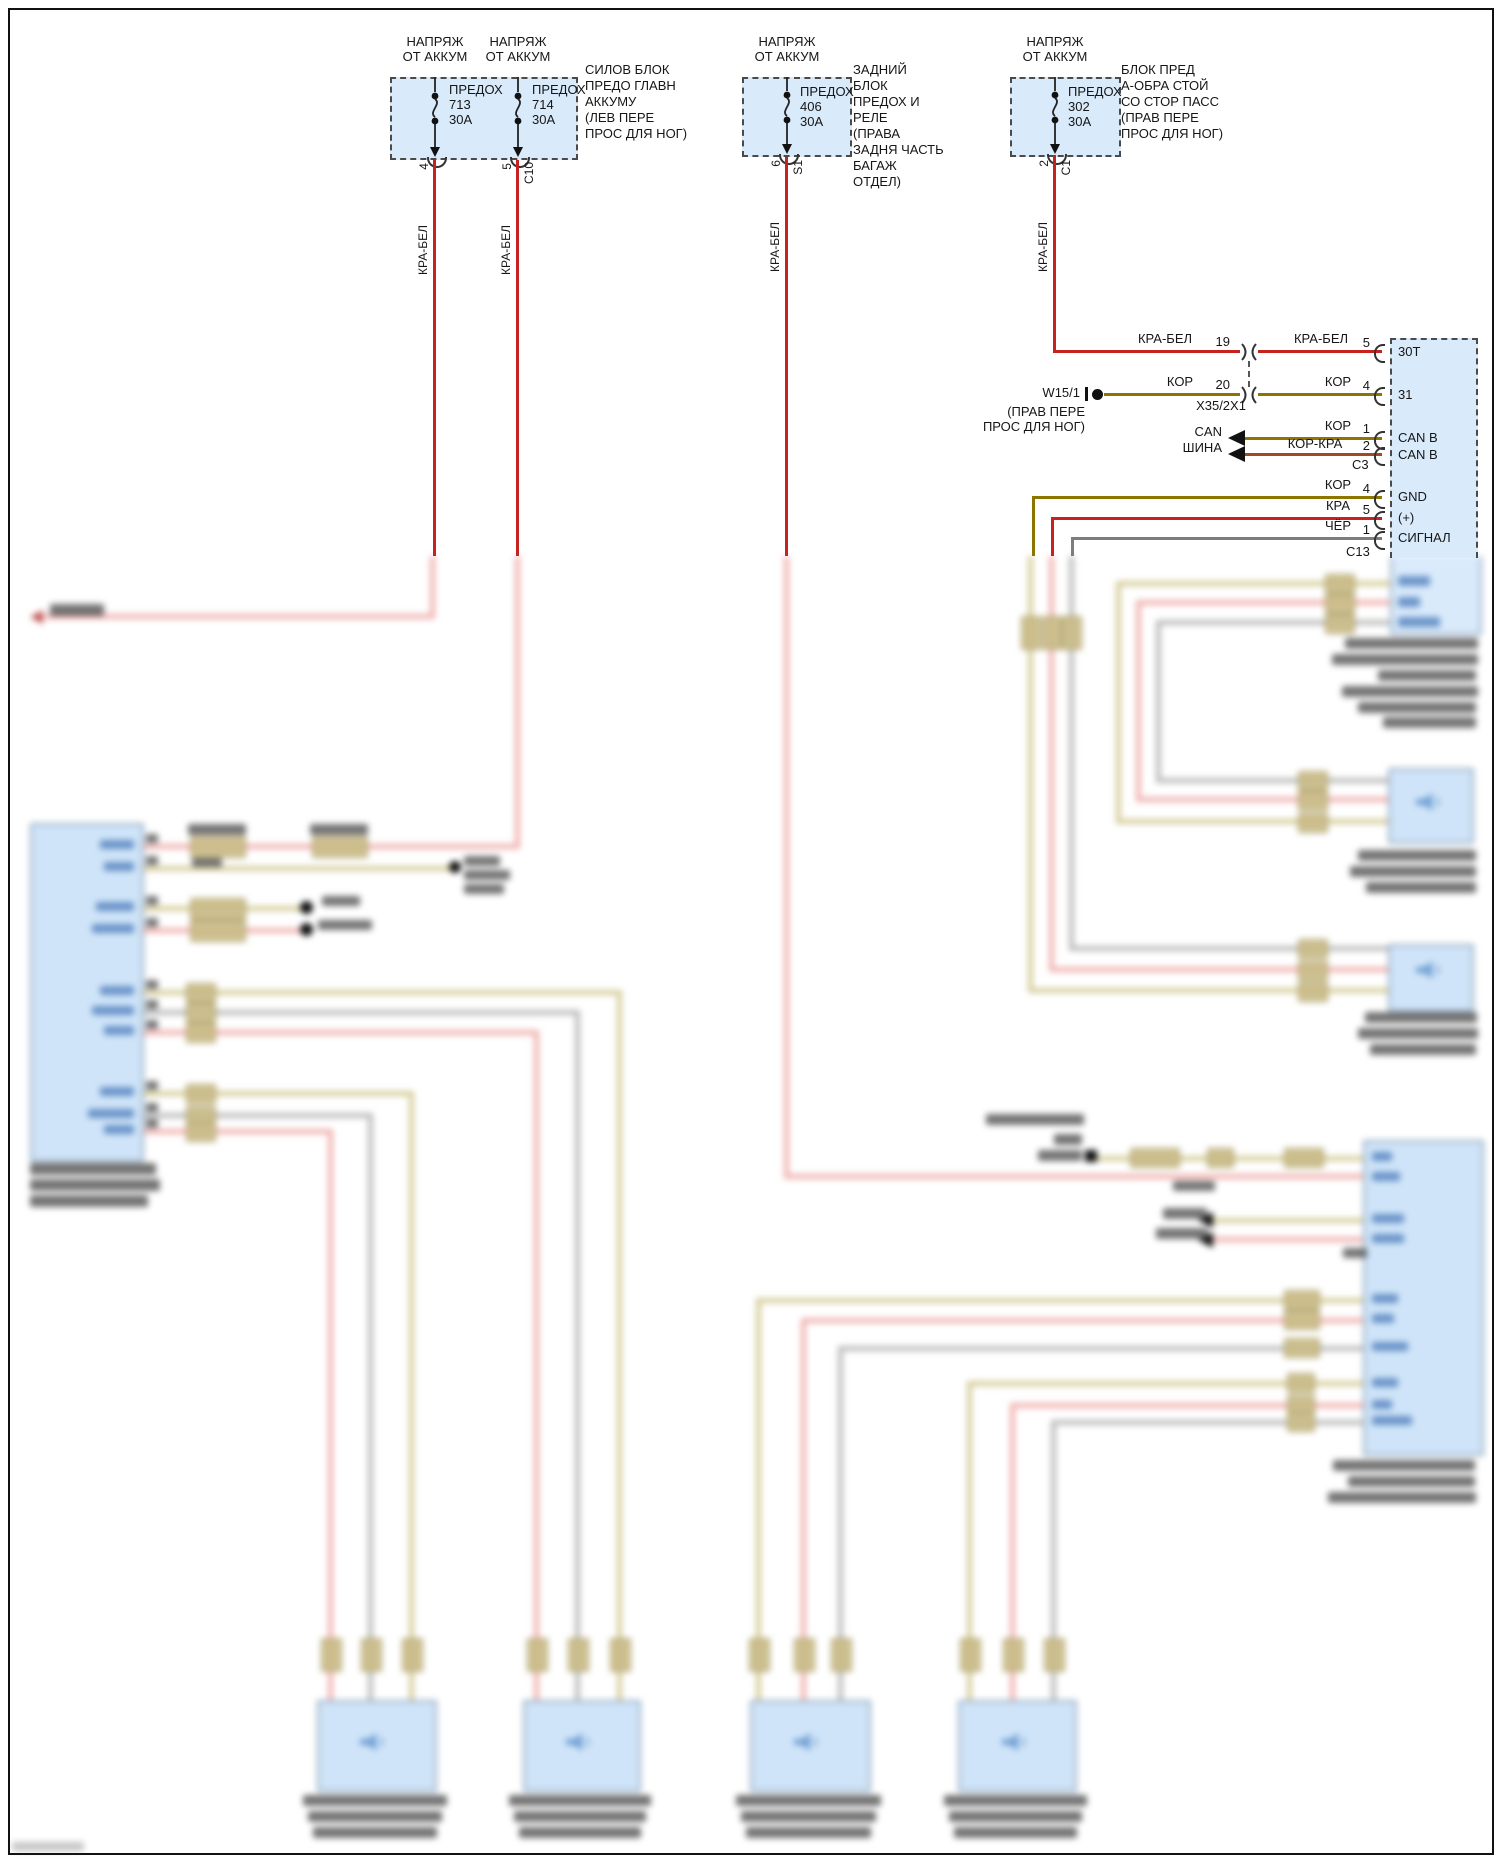 The height and width of the screenshot is (1861, 1500). What do you see at coordinates (1033, 526) in the screenshot?
I see `wire-brown` at bounding box center [1033, 526].